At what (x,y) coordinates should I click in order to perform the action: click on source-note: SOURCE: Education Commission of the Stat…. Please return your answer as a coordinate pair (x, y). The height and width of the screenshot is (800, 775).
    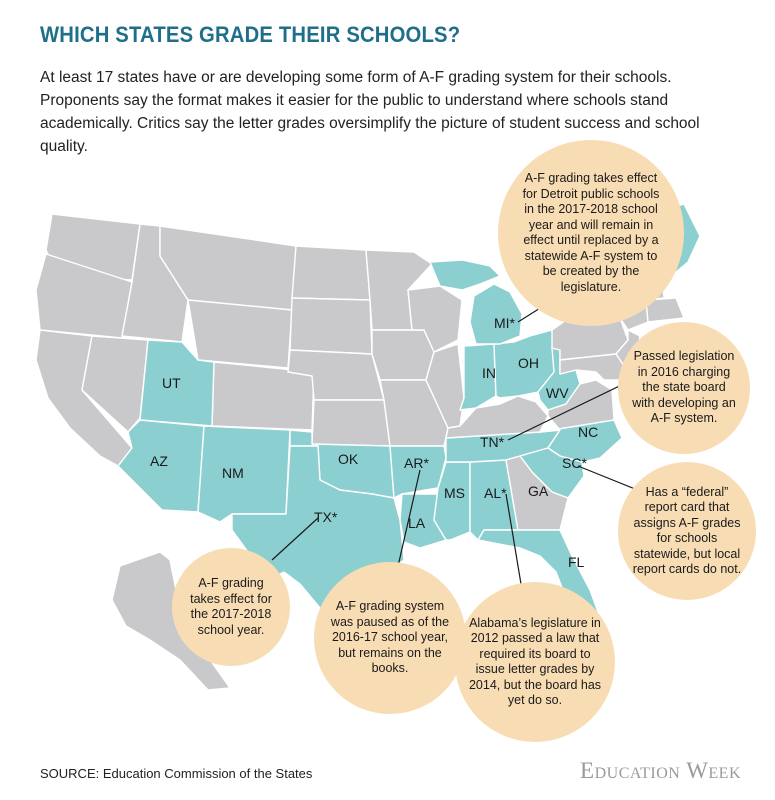
    Looking at the image, I should click on (176, 773).